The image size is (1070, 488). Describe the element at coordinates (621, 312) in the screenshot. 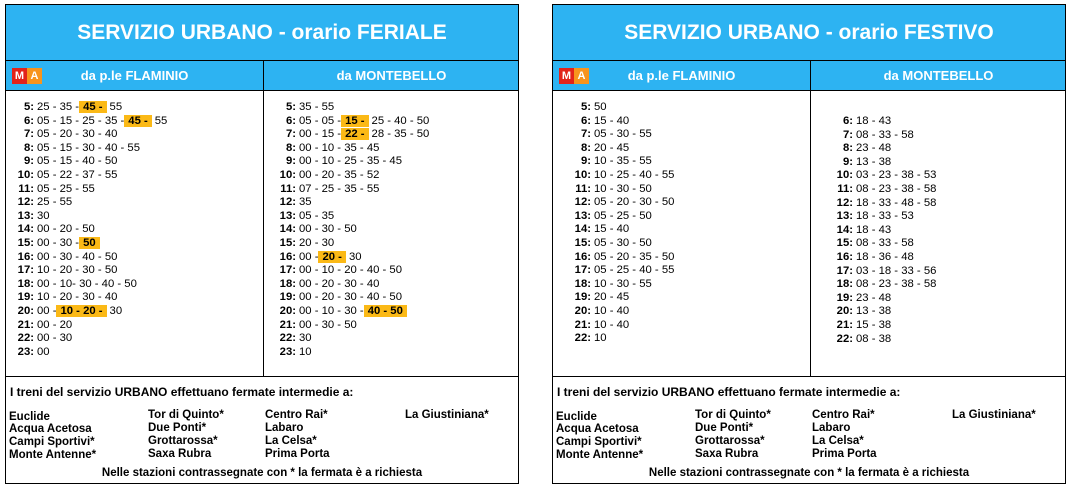

I see `schedule-row: 20: 10 - 40` at that location.